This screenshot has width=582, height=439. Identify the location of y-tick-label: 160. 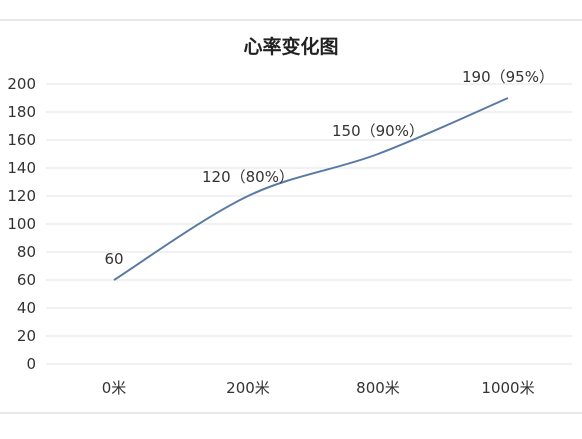
(21, 140).